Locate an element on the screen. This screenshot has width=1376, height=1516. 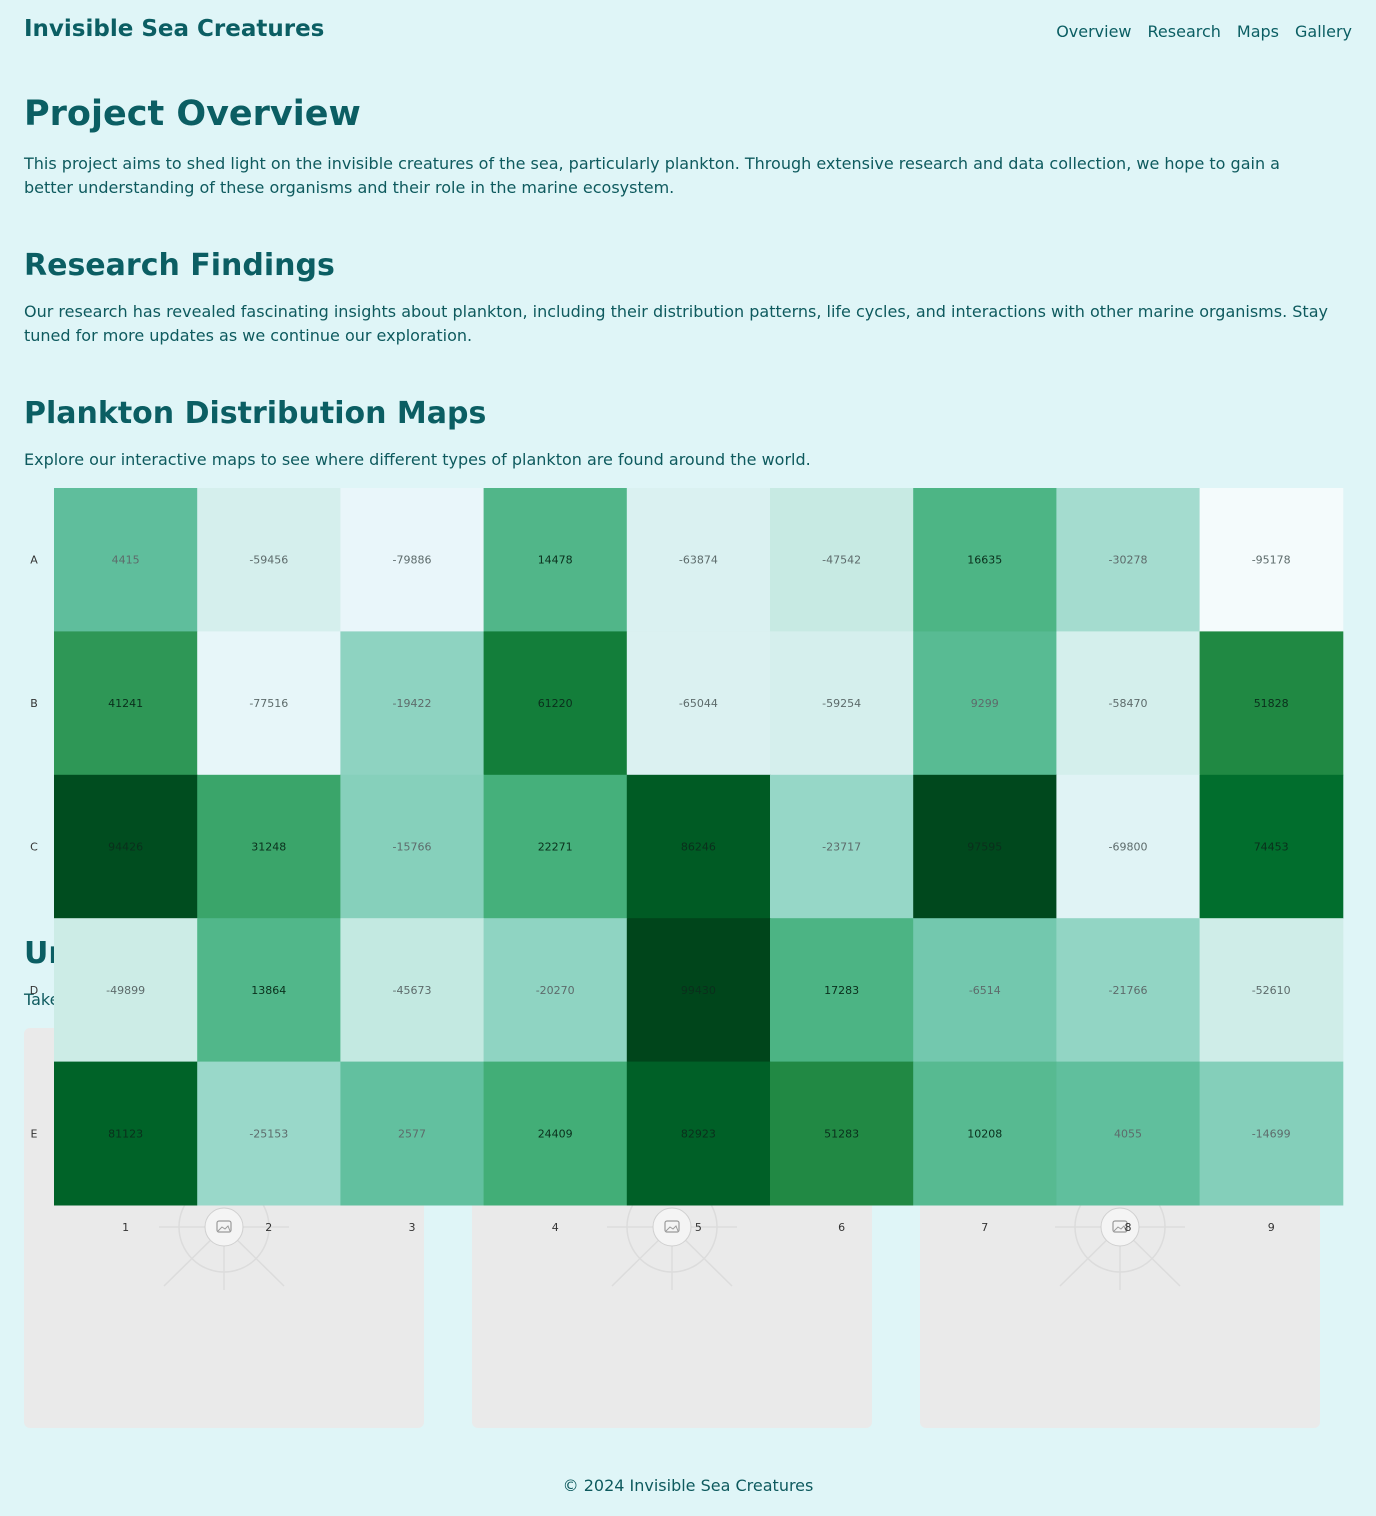
heatmap-cell-label: 51828 is located at coordinates (1271, 703).